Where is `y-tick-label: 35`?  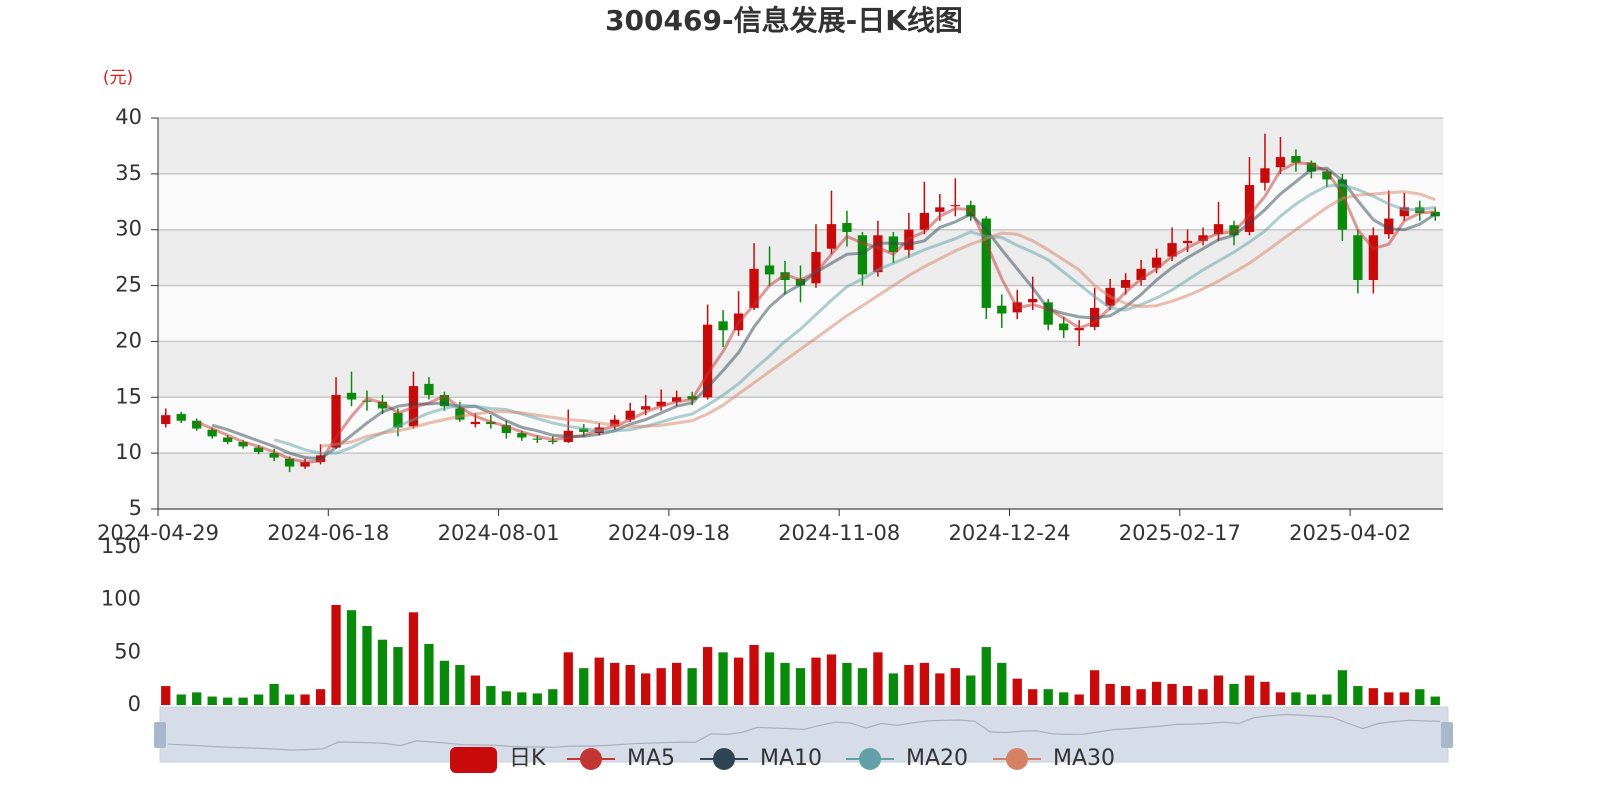
y-tick-label: 35 is located at coordinates (128, 173).